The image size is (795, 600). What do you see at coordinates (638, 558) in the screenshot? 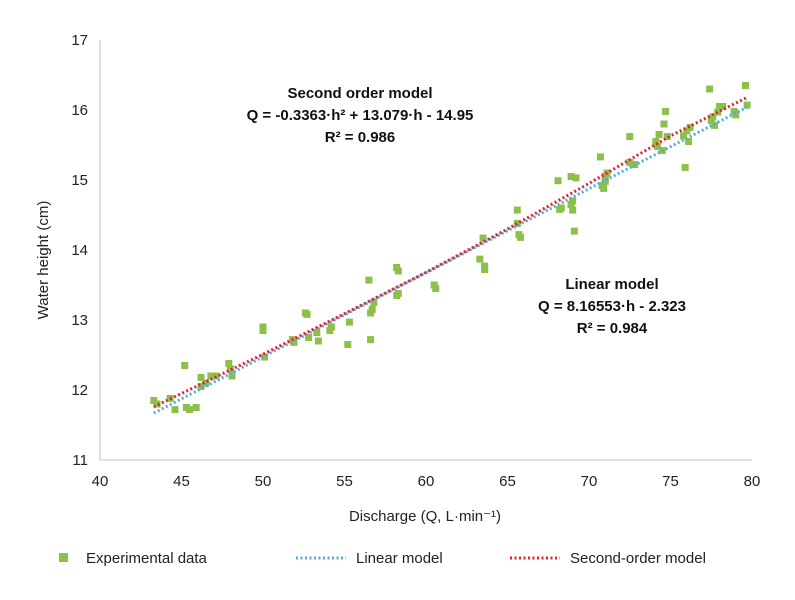
I see `legend-label: Second-order model` at bounding box center [638, 558].